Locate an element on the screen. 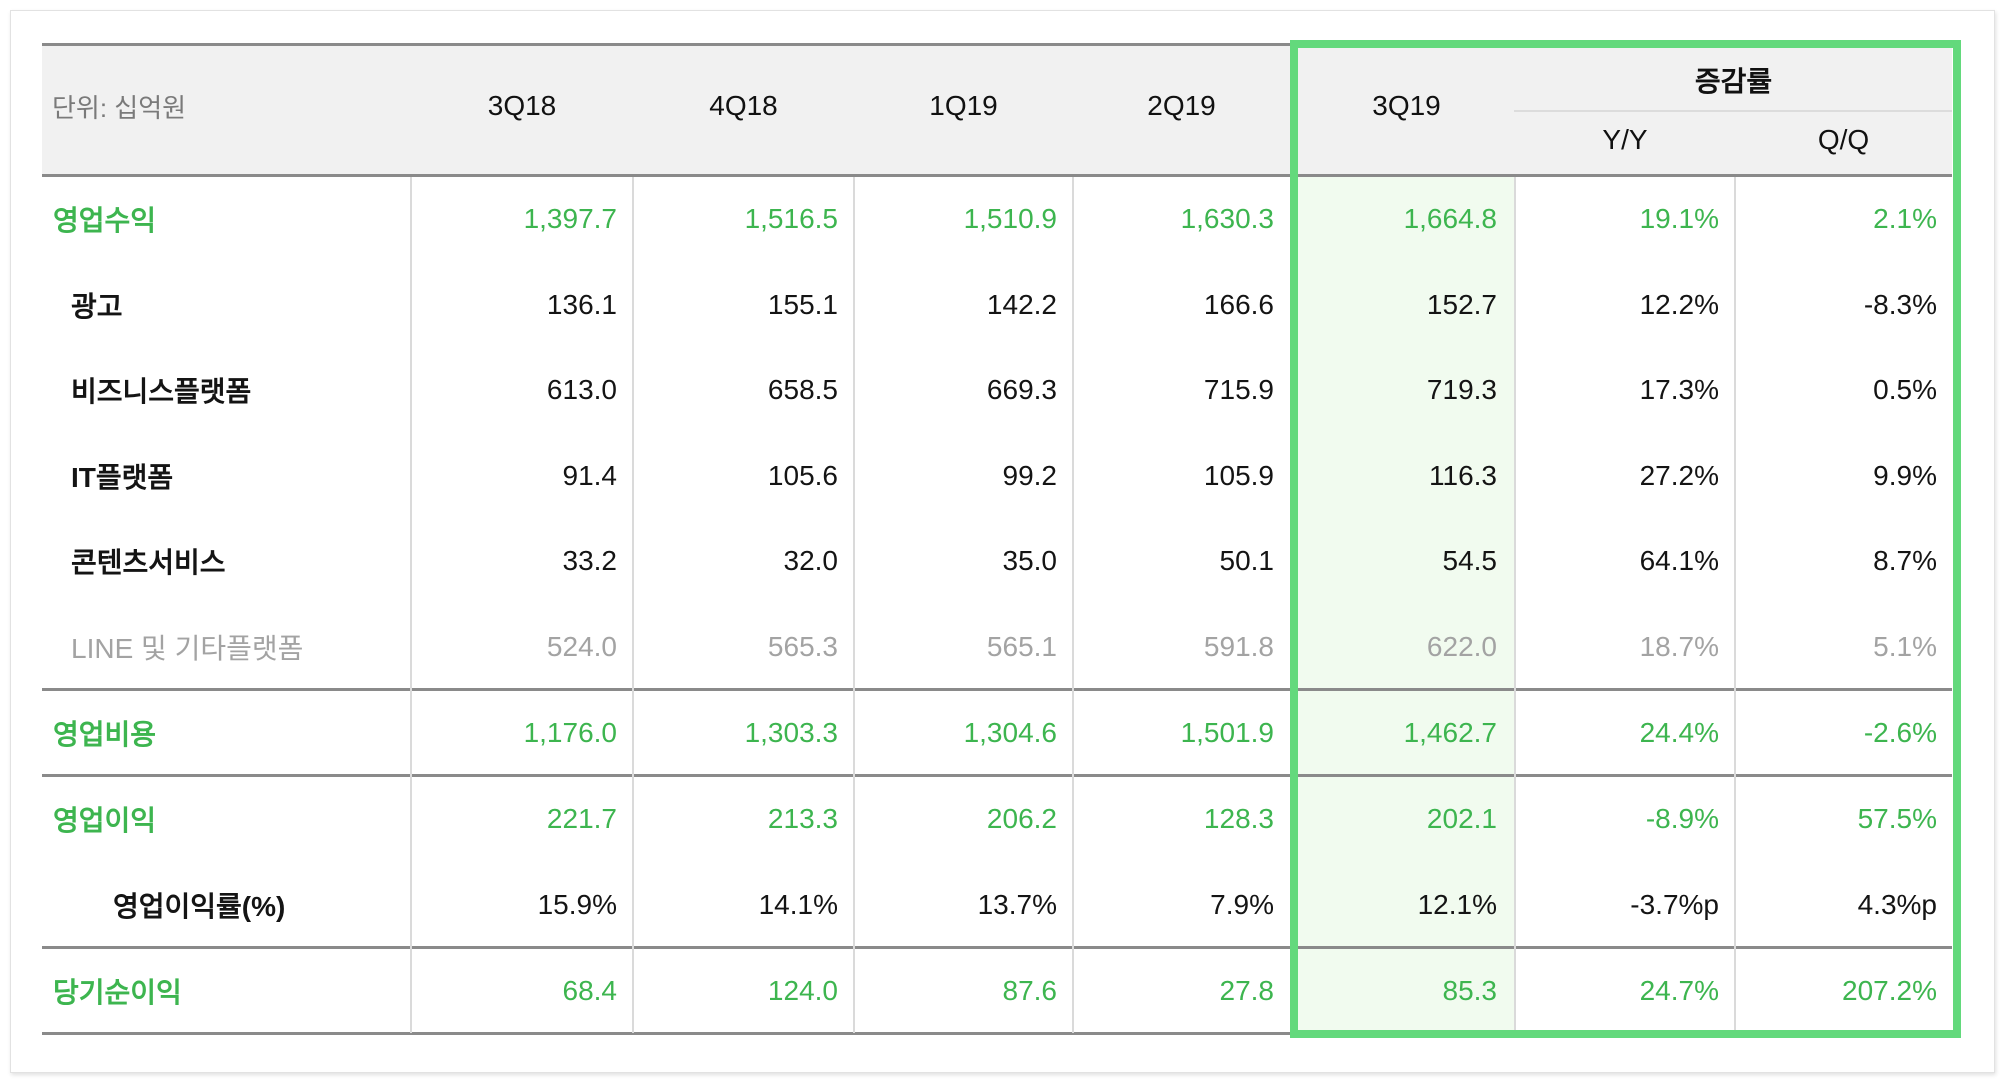 The image size is (2006, 1084). cell-3q19: 12.1% is located at coordinates (1457, 904).